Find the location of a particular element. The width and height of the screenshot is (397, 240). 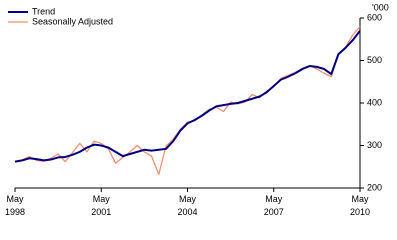

legend-label: Trend is located at coordinates (43, 11).